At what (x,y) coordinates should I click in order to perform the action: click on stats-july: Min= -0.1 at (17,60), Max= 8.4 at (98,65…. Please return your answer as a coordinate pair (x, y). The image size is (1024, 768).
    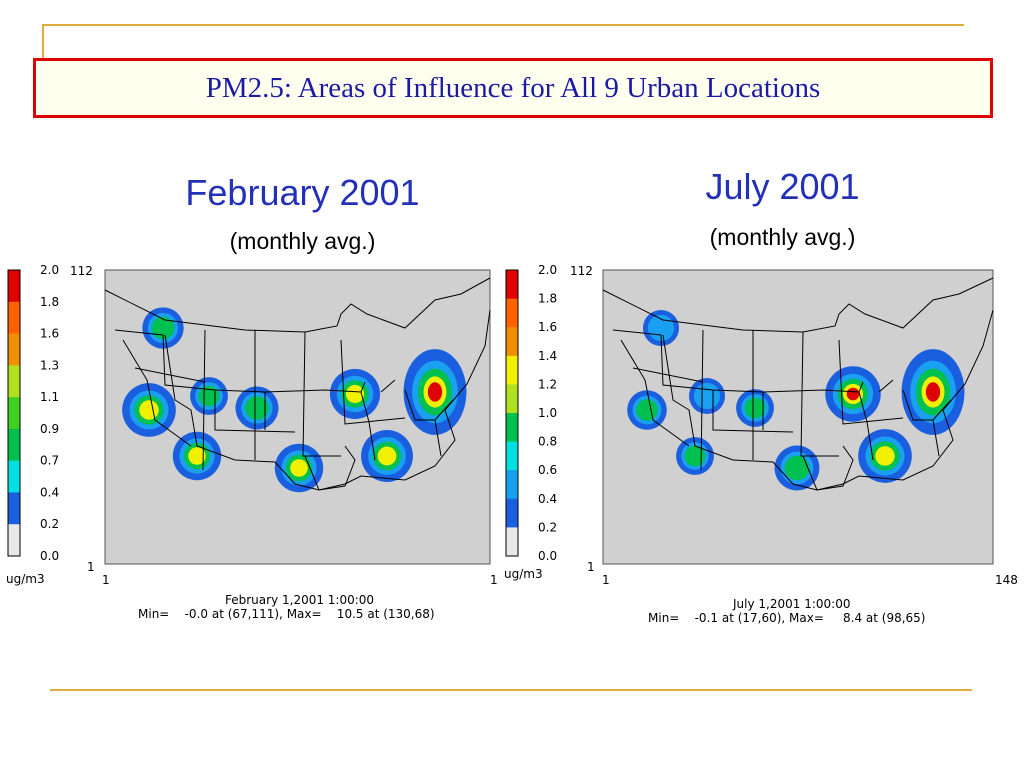
    Looking at the image, I should click on (787, 618).